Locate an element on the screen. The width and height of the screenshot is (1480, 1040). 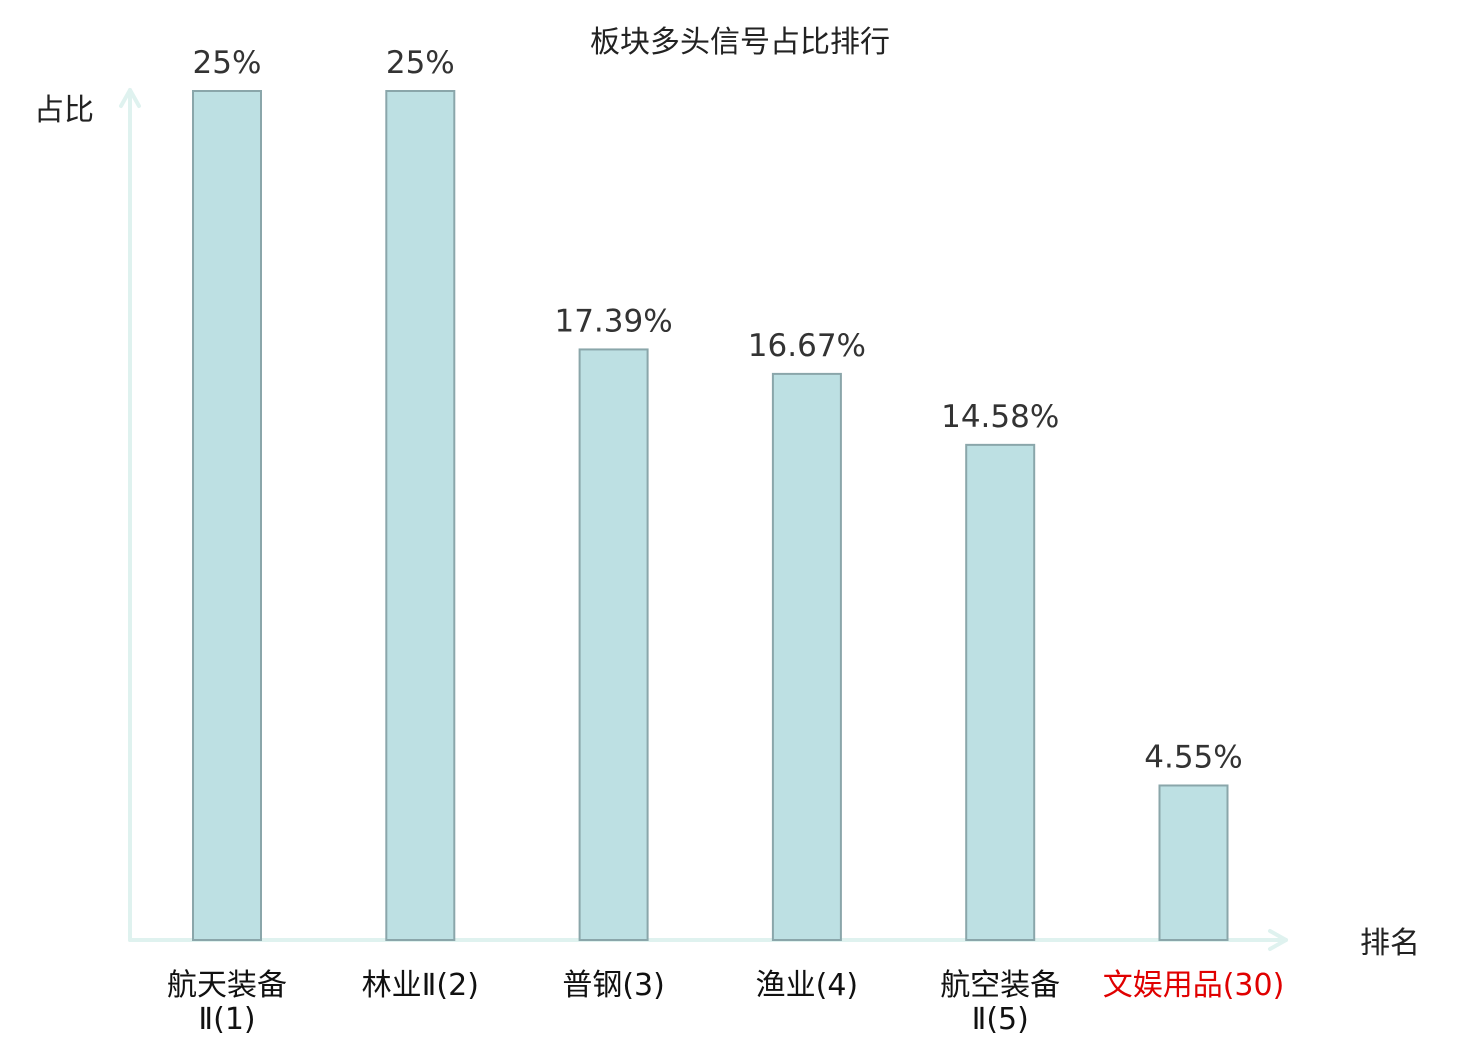
bar-value-label: 14.58% is located at coordinates (1000, 417).